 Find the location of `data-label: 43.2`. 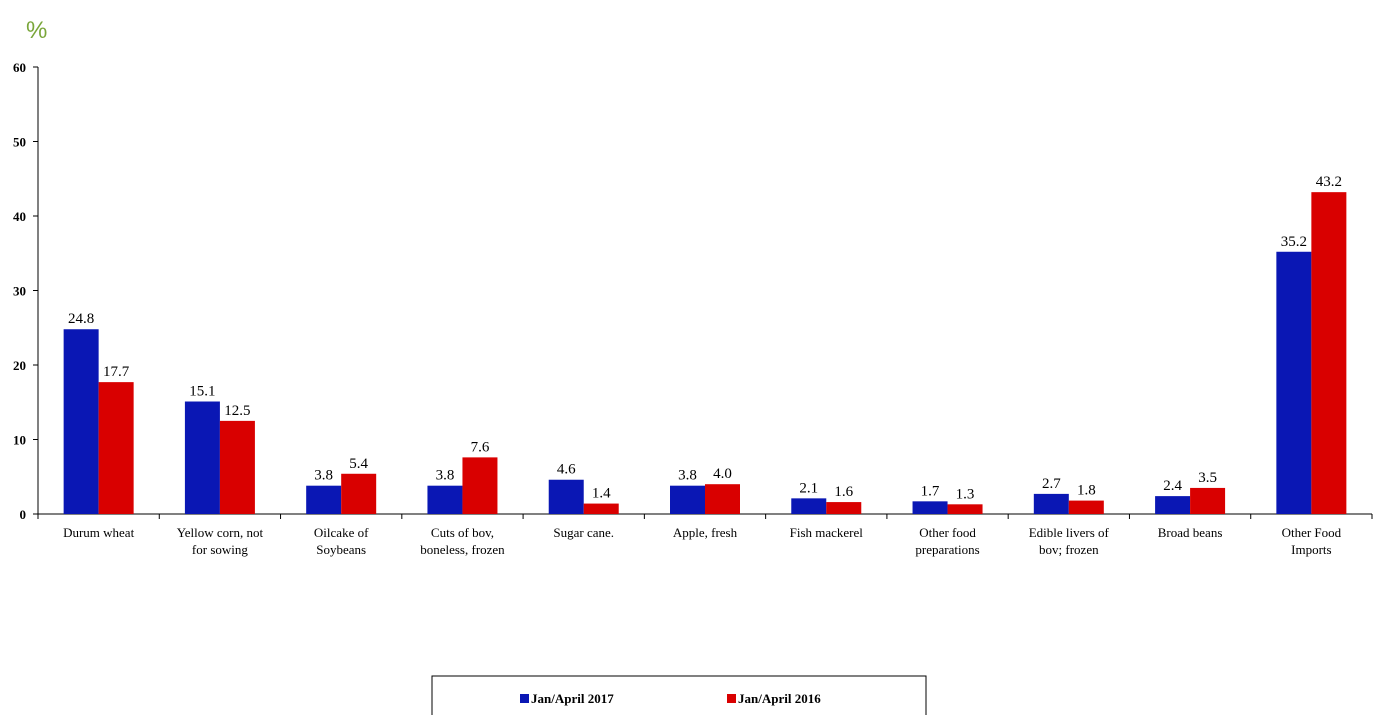

data-label: 43.2 is located at coordinates (1329, 182).